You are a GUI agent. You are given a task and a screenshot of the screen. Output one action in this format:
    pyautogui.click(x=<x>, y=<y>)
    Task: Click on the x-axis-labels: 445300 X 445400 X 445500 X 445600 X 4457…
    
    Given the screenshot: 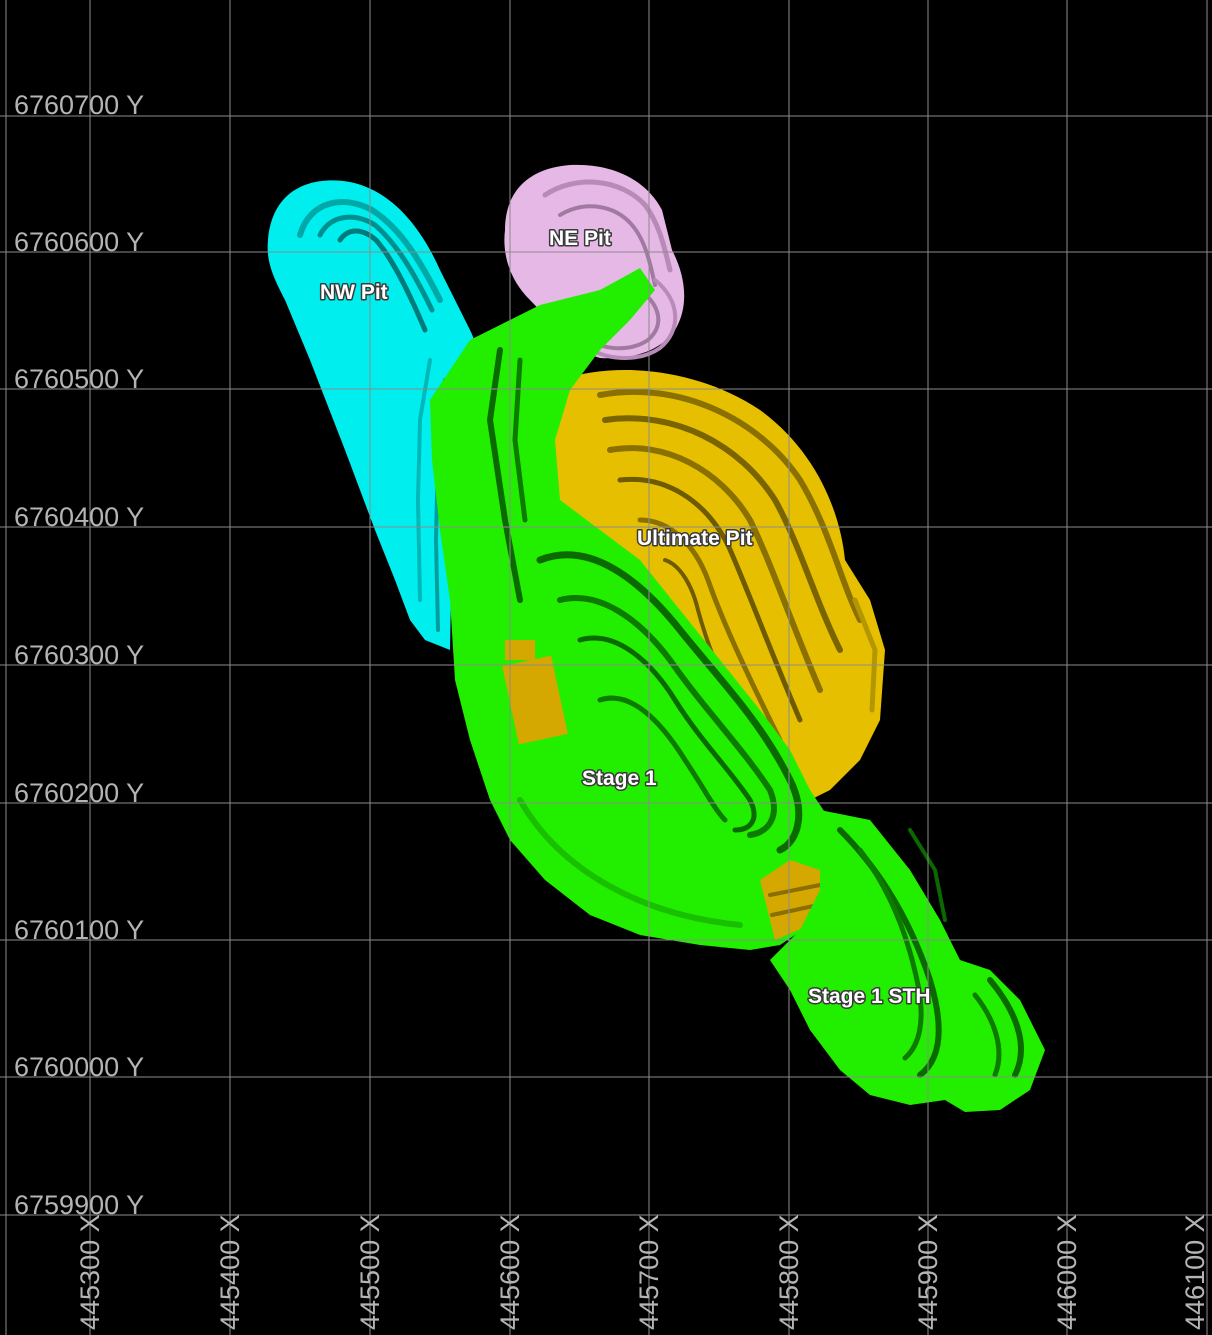 What is the action you would take?
    pyautogui.click(x=642, y=1272)
    